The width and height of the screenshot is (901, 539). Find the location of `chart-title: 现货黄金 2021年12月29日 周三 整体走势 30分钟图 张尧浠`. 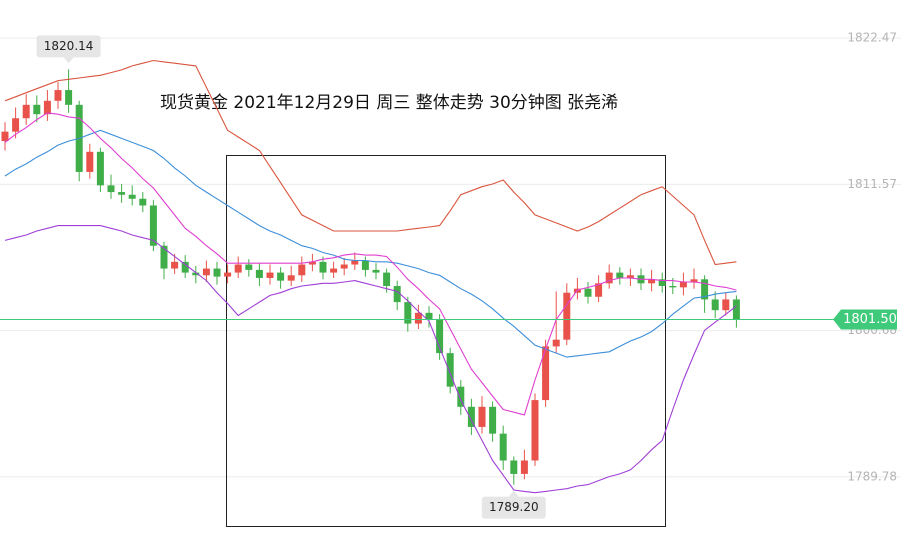

chart-title: 现货黄金 2021年12月29日 周三 整体走势 30分钟图 张尧浠 is located at coordinates (389, 103).